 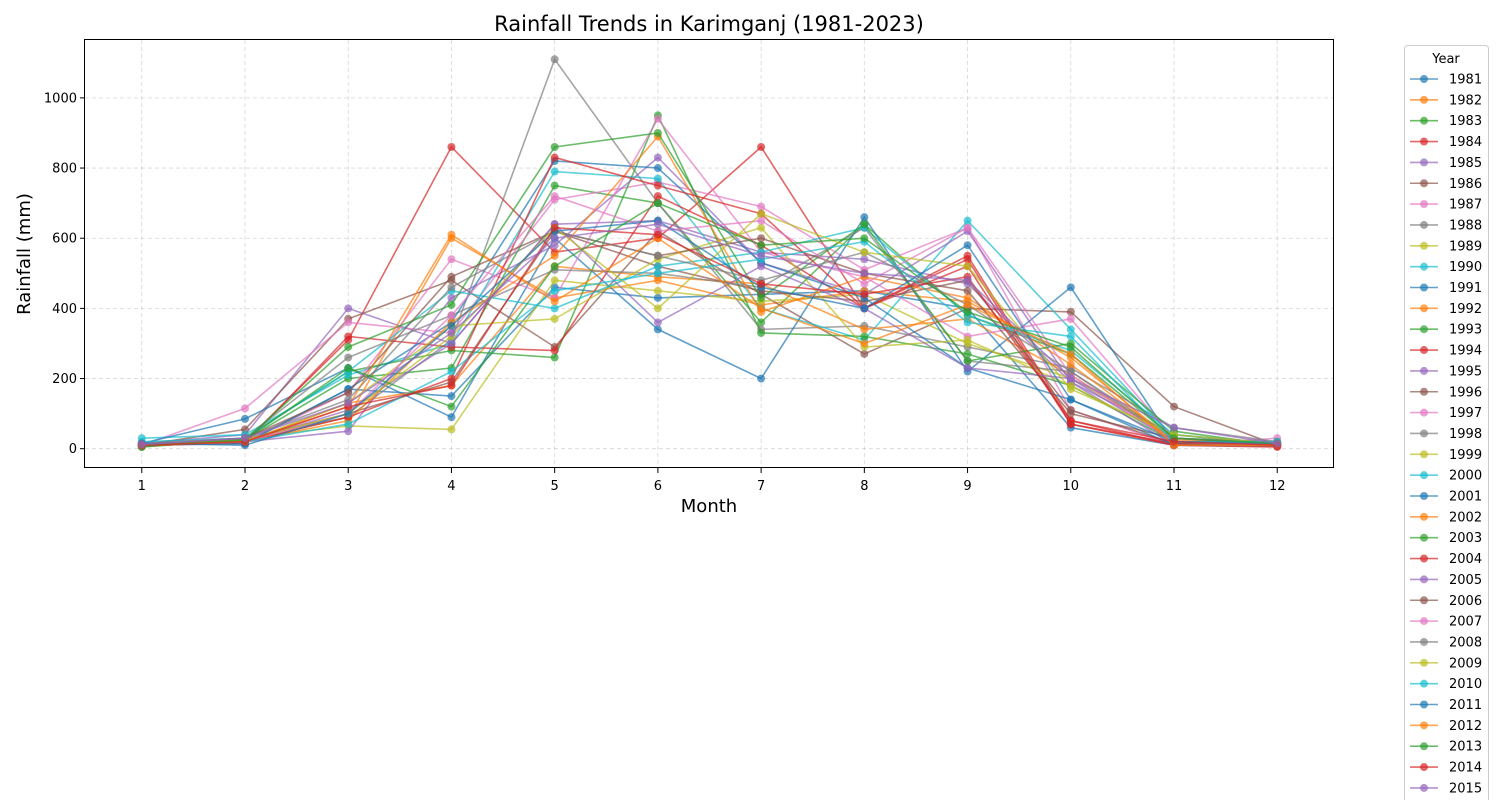 I want to click on legend-label: 2014, so click(x=1465, y=768).